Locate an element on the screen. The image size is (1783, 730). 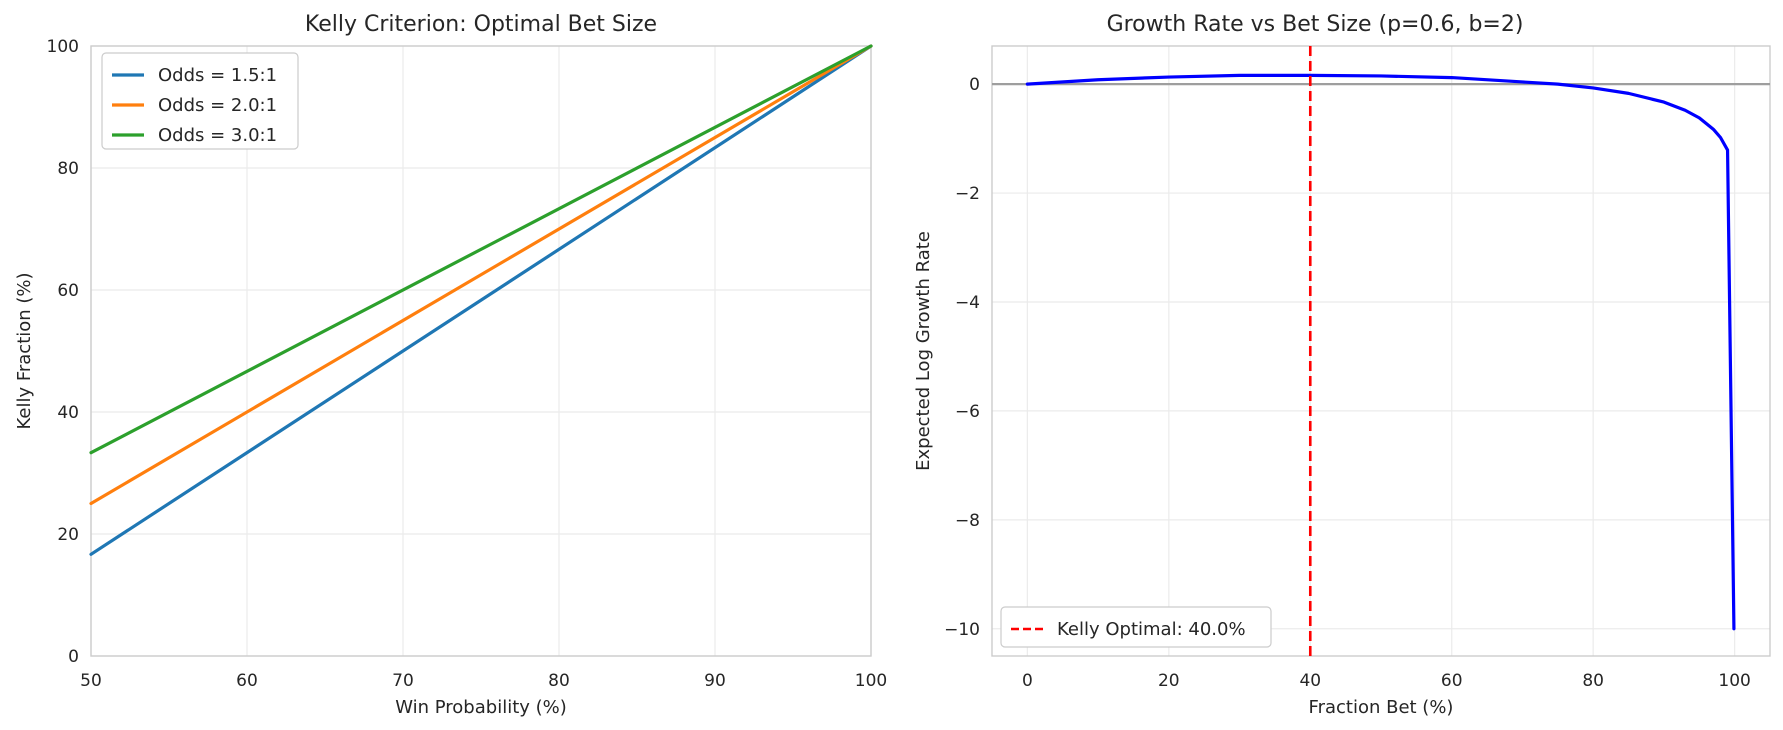
x-tick-label: 0 is located at coordinates (1027, 681).